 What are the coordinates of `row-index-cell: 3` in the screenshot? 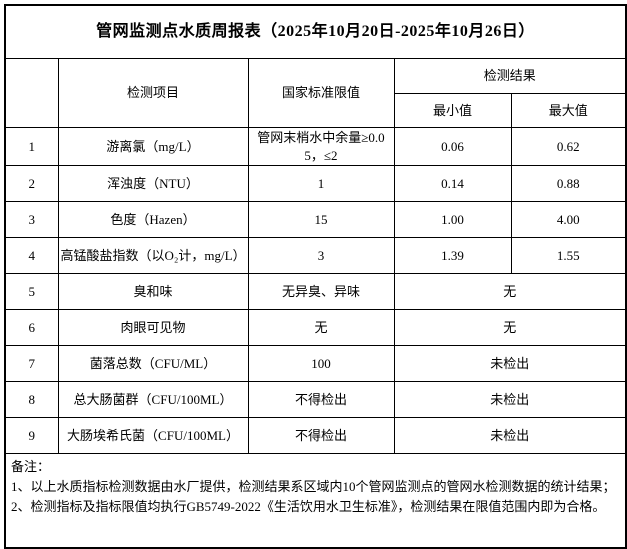 It's located at (31, 220).